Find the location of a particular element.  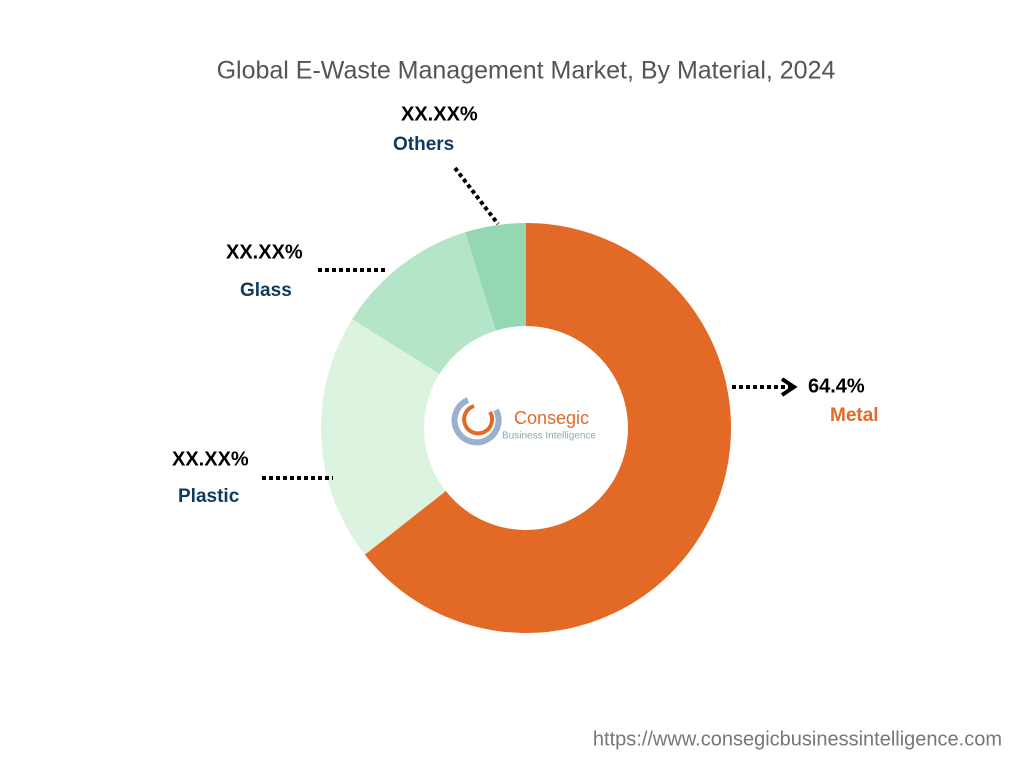

logo: Consegic Business Intelligence is located at coordinates (523, 421).